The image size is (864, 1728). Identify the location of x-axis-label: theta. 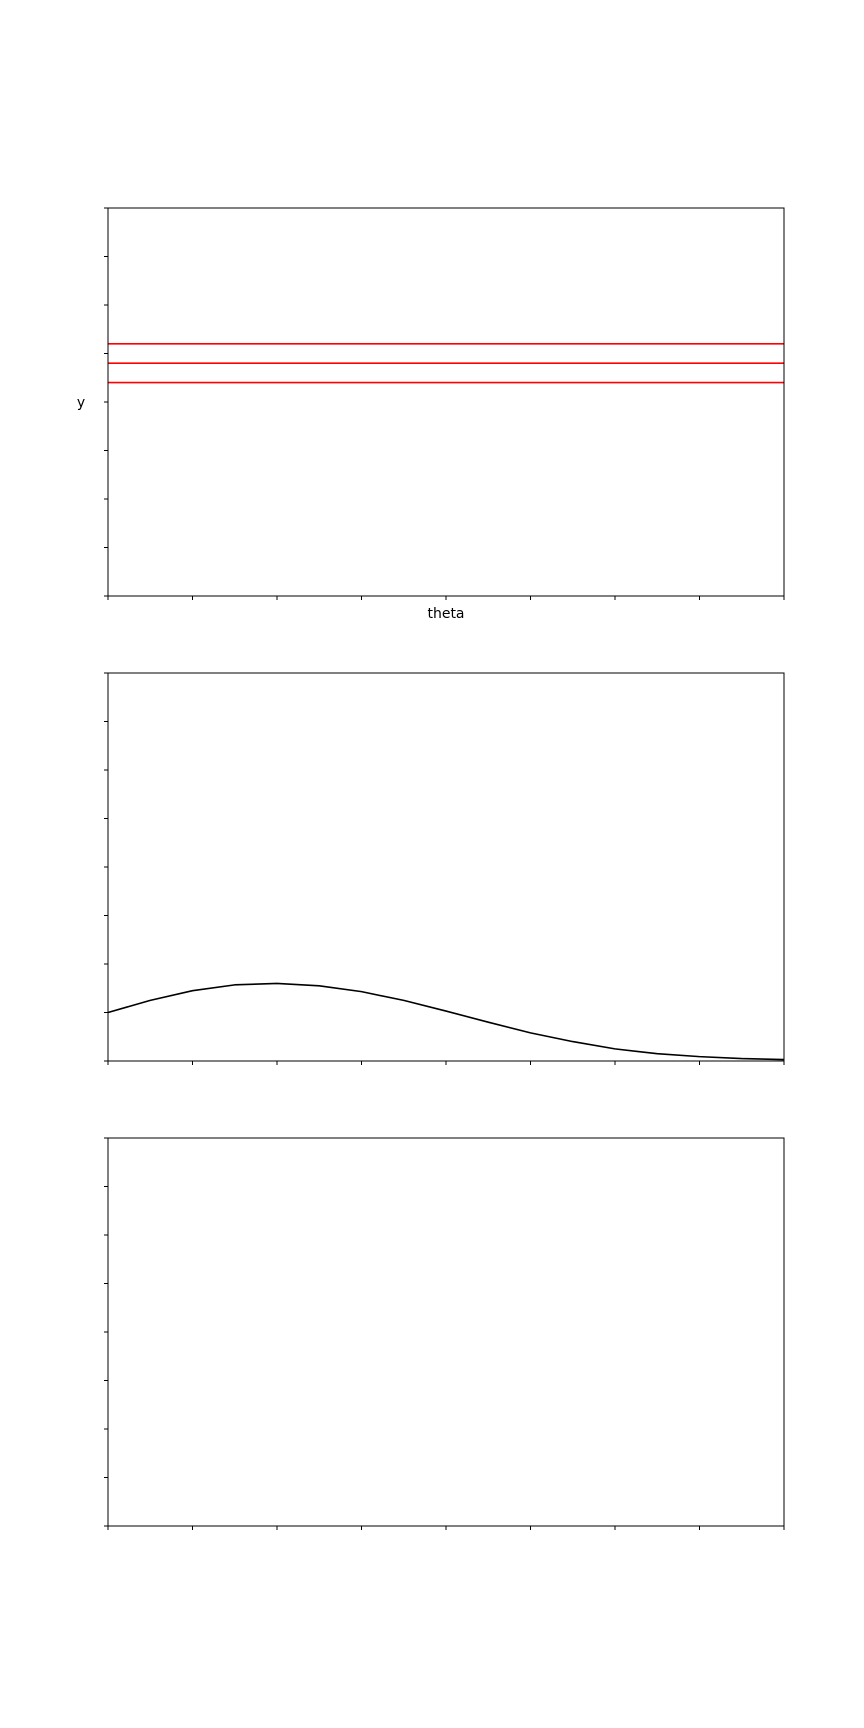
(445, 614).